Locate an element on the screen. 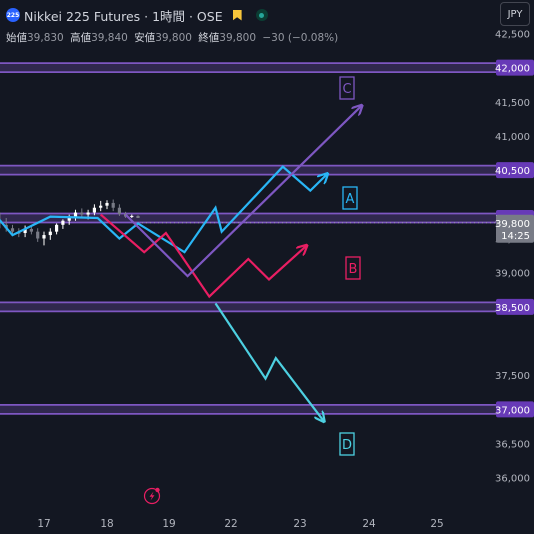  scenario-label-box-b is located at coordinates (353, 268).